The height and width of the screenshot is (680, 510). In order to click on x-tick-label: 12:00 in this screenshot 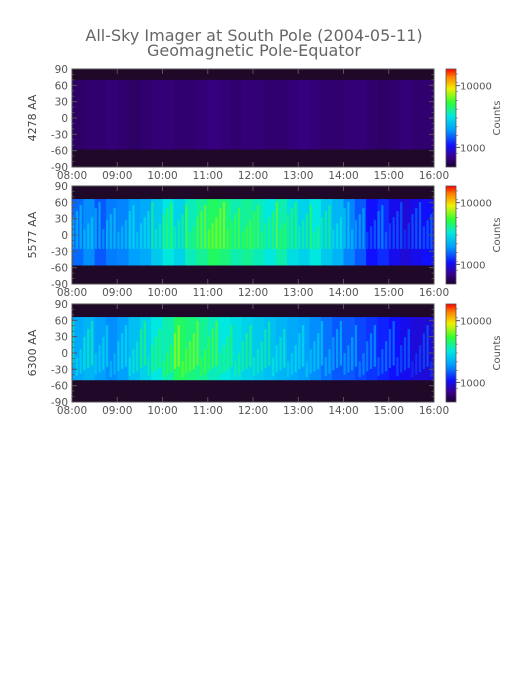, I will do `click(253, 176)`.